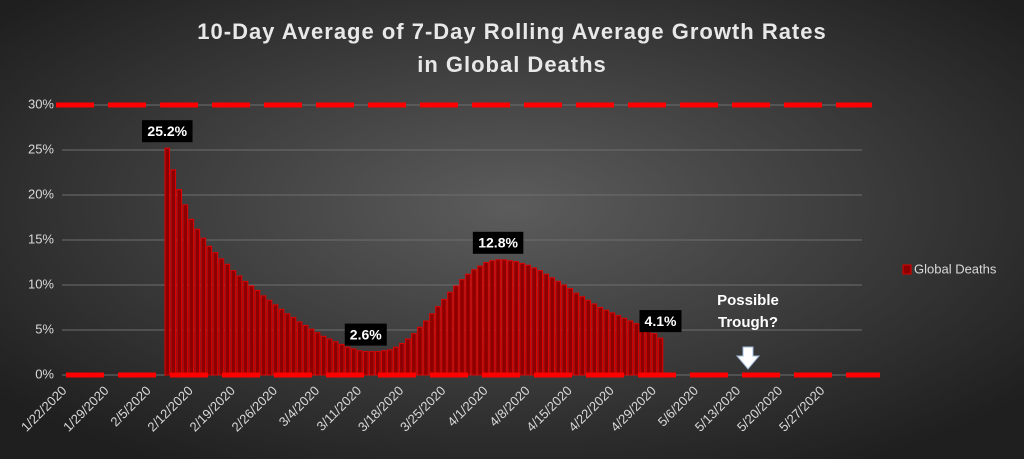 The height and width of the screenshot is (459, 1024). What do you see at coordinates (748, 300) in the screenshot?
I see `annotation: Possible` at bounding box center [748, 300].